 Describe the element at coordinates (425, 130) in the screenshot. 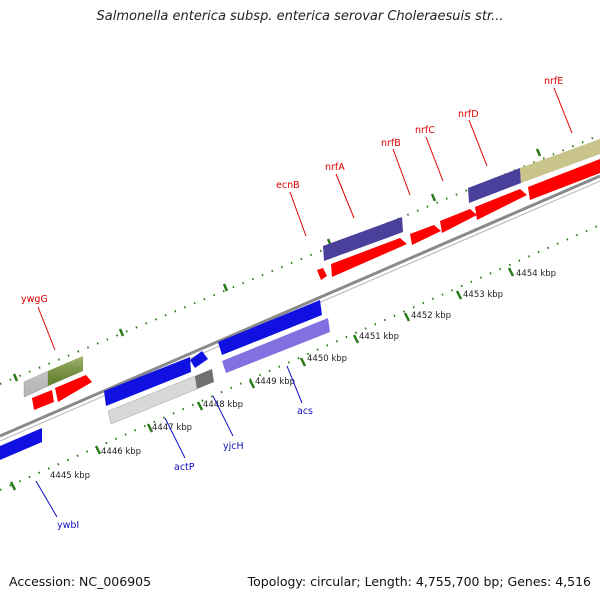

I see `gene-label-nrfC: nrfC` at that location.